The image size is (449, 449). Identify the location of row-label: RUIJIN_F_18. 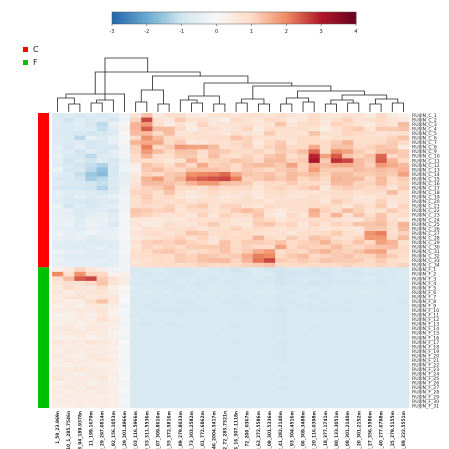
(425, 347).